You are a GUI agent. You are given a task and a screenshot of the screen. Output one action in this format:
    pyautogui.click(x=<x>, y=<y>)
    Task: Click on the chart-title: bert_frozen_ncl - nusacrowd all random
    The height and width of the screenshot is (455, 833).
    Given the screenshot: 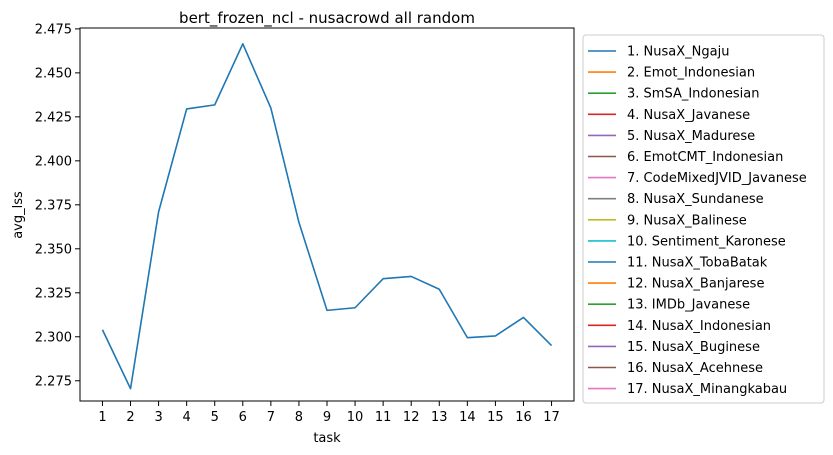 What is the action you would take?
    pyautogui.click(x=327, y=18)
    